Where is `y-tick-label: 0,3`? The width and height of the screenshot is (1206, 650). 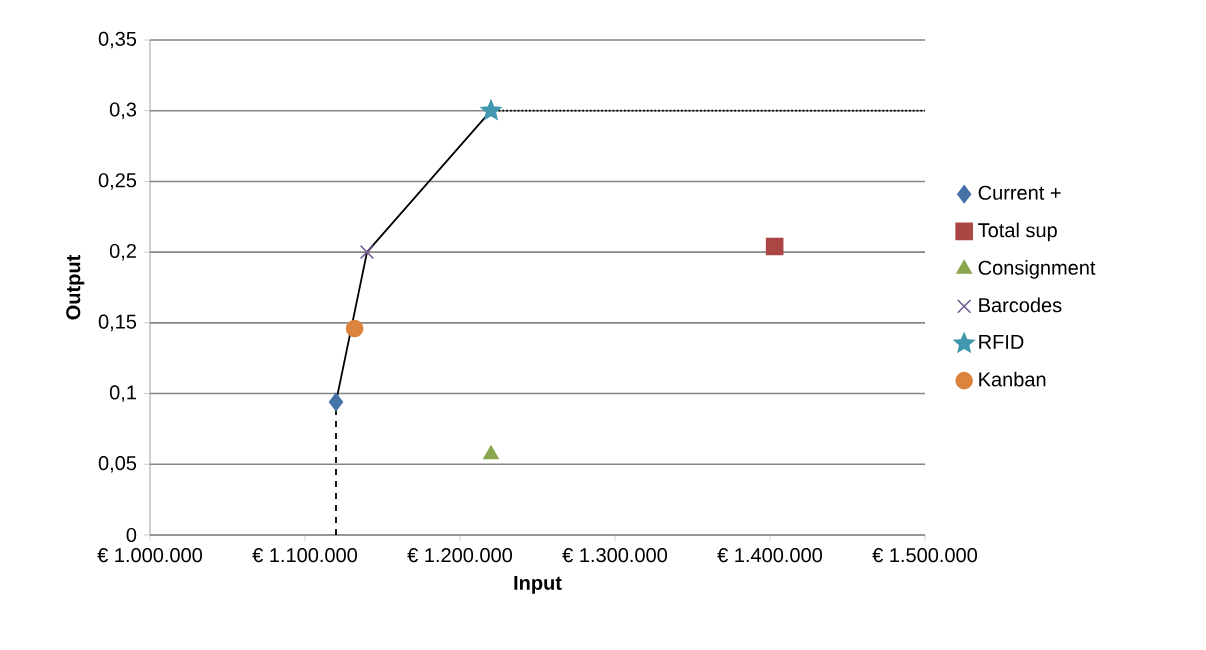 y-tick-label: 0,3 is located at coordinates (123, 110).